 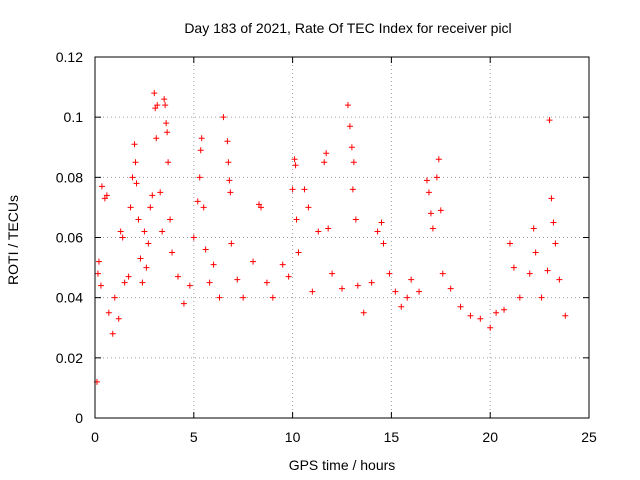 What do you see at coordinates (79, 418) in the screenshot?
I see `y-tick-label: 0` at bounding box center [79, 418].